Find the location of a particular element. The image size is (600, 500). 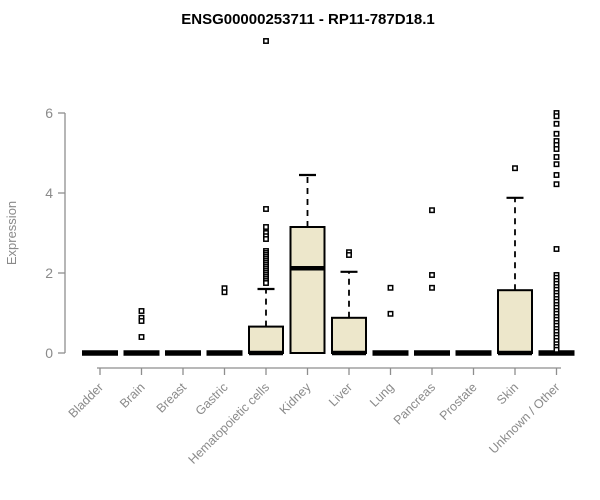

y-tick-label: 2 is located at coordinates (49, 273).